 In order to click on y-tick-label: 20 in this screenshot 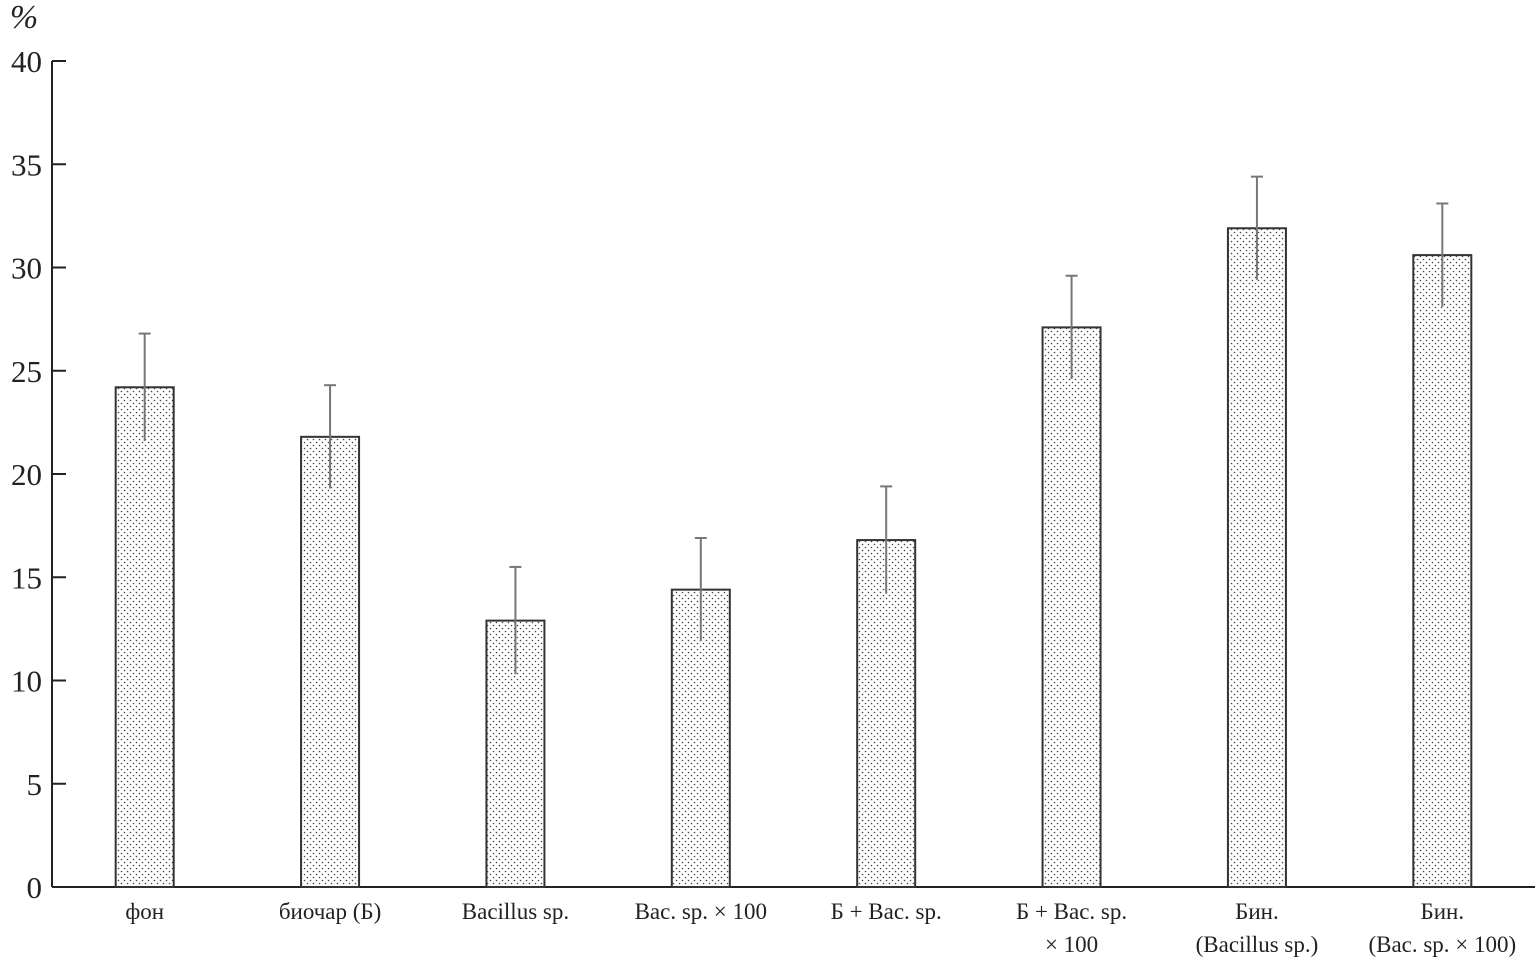, I will do `click(26, 474)`.